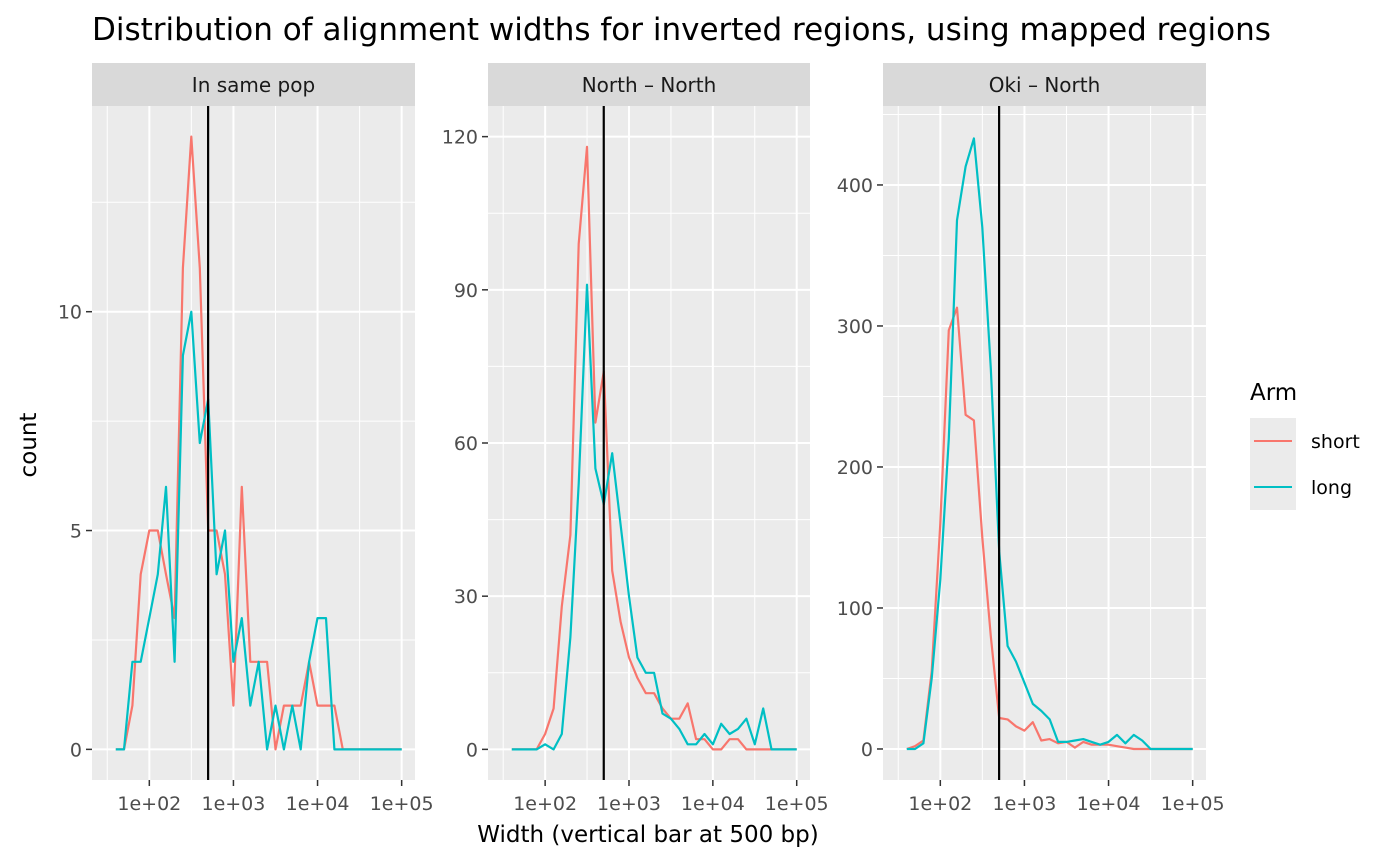  Describe the element at coordinates (855, 327) in the screenshot. I see `y-tick-label: 300` at that location.